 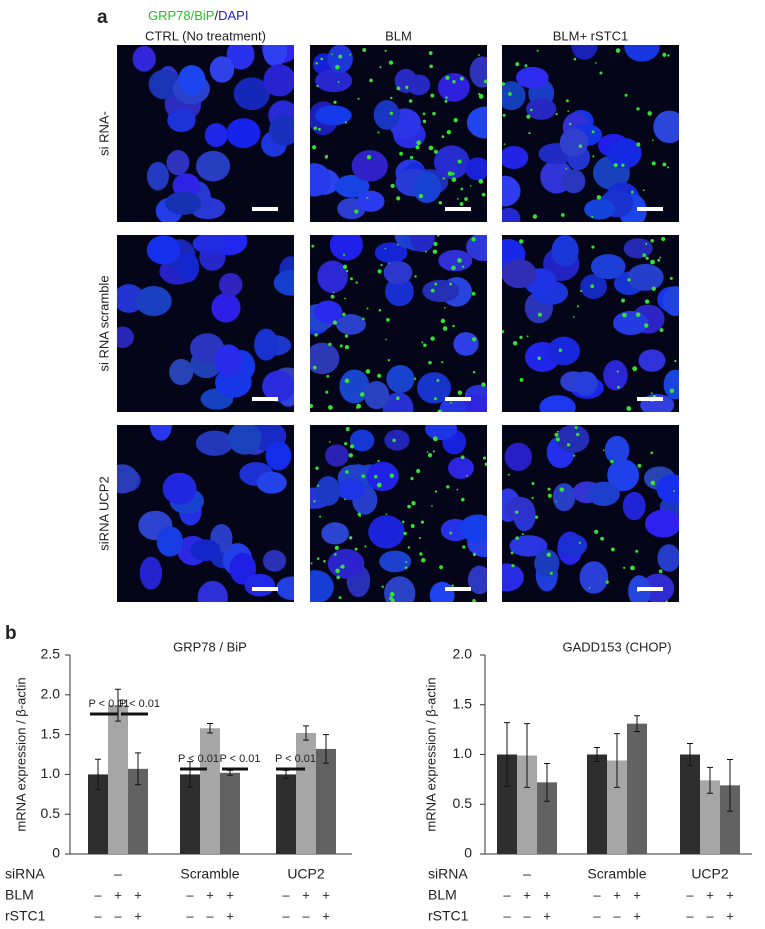 What do you see at coordinates (463, 654) in the screenshot?
I see `y-tick-label: 2.0` at bounding box center [463, 654].